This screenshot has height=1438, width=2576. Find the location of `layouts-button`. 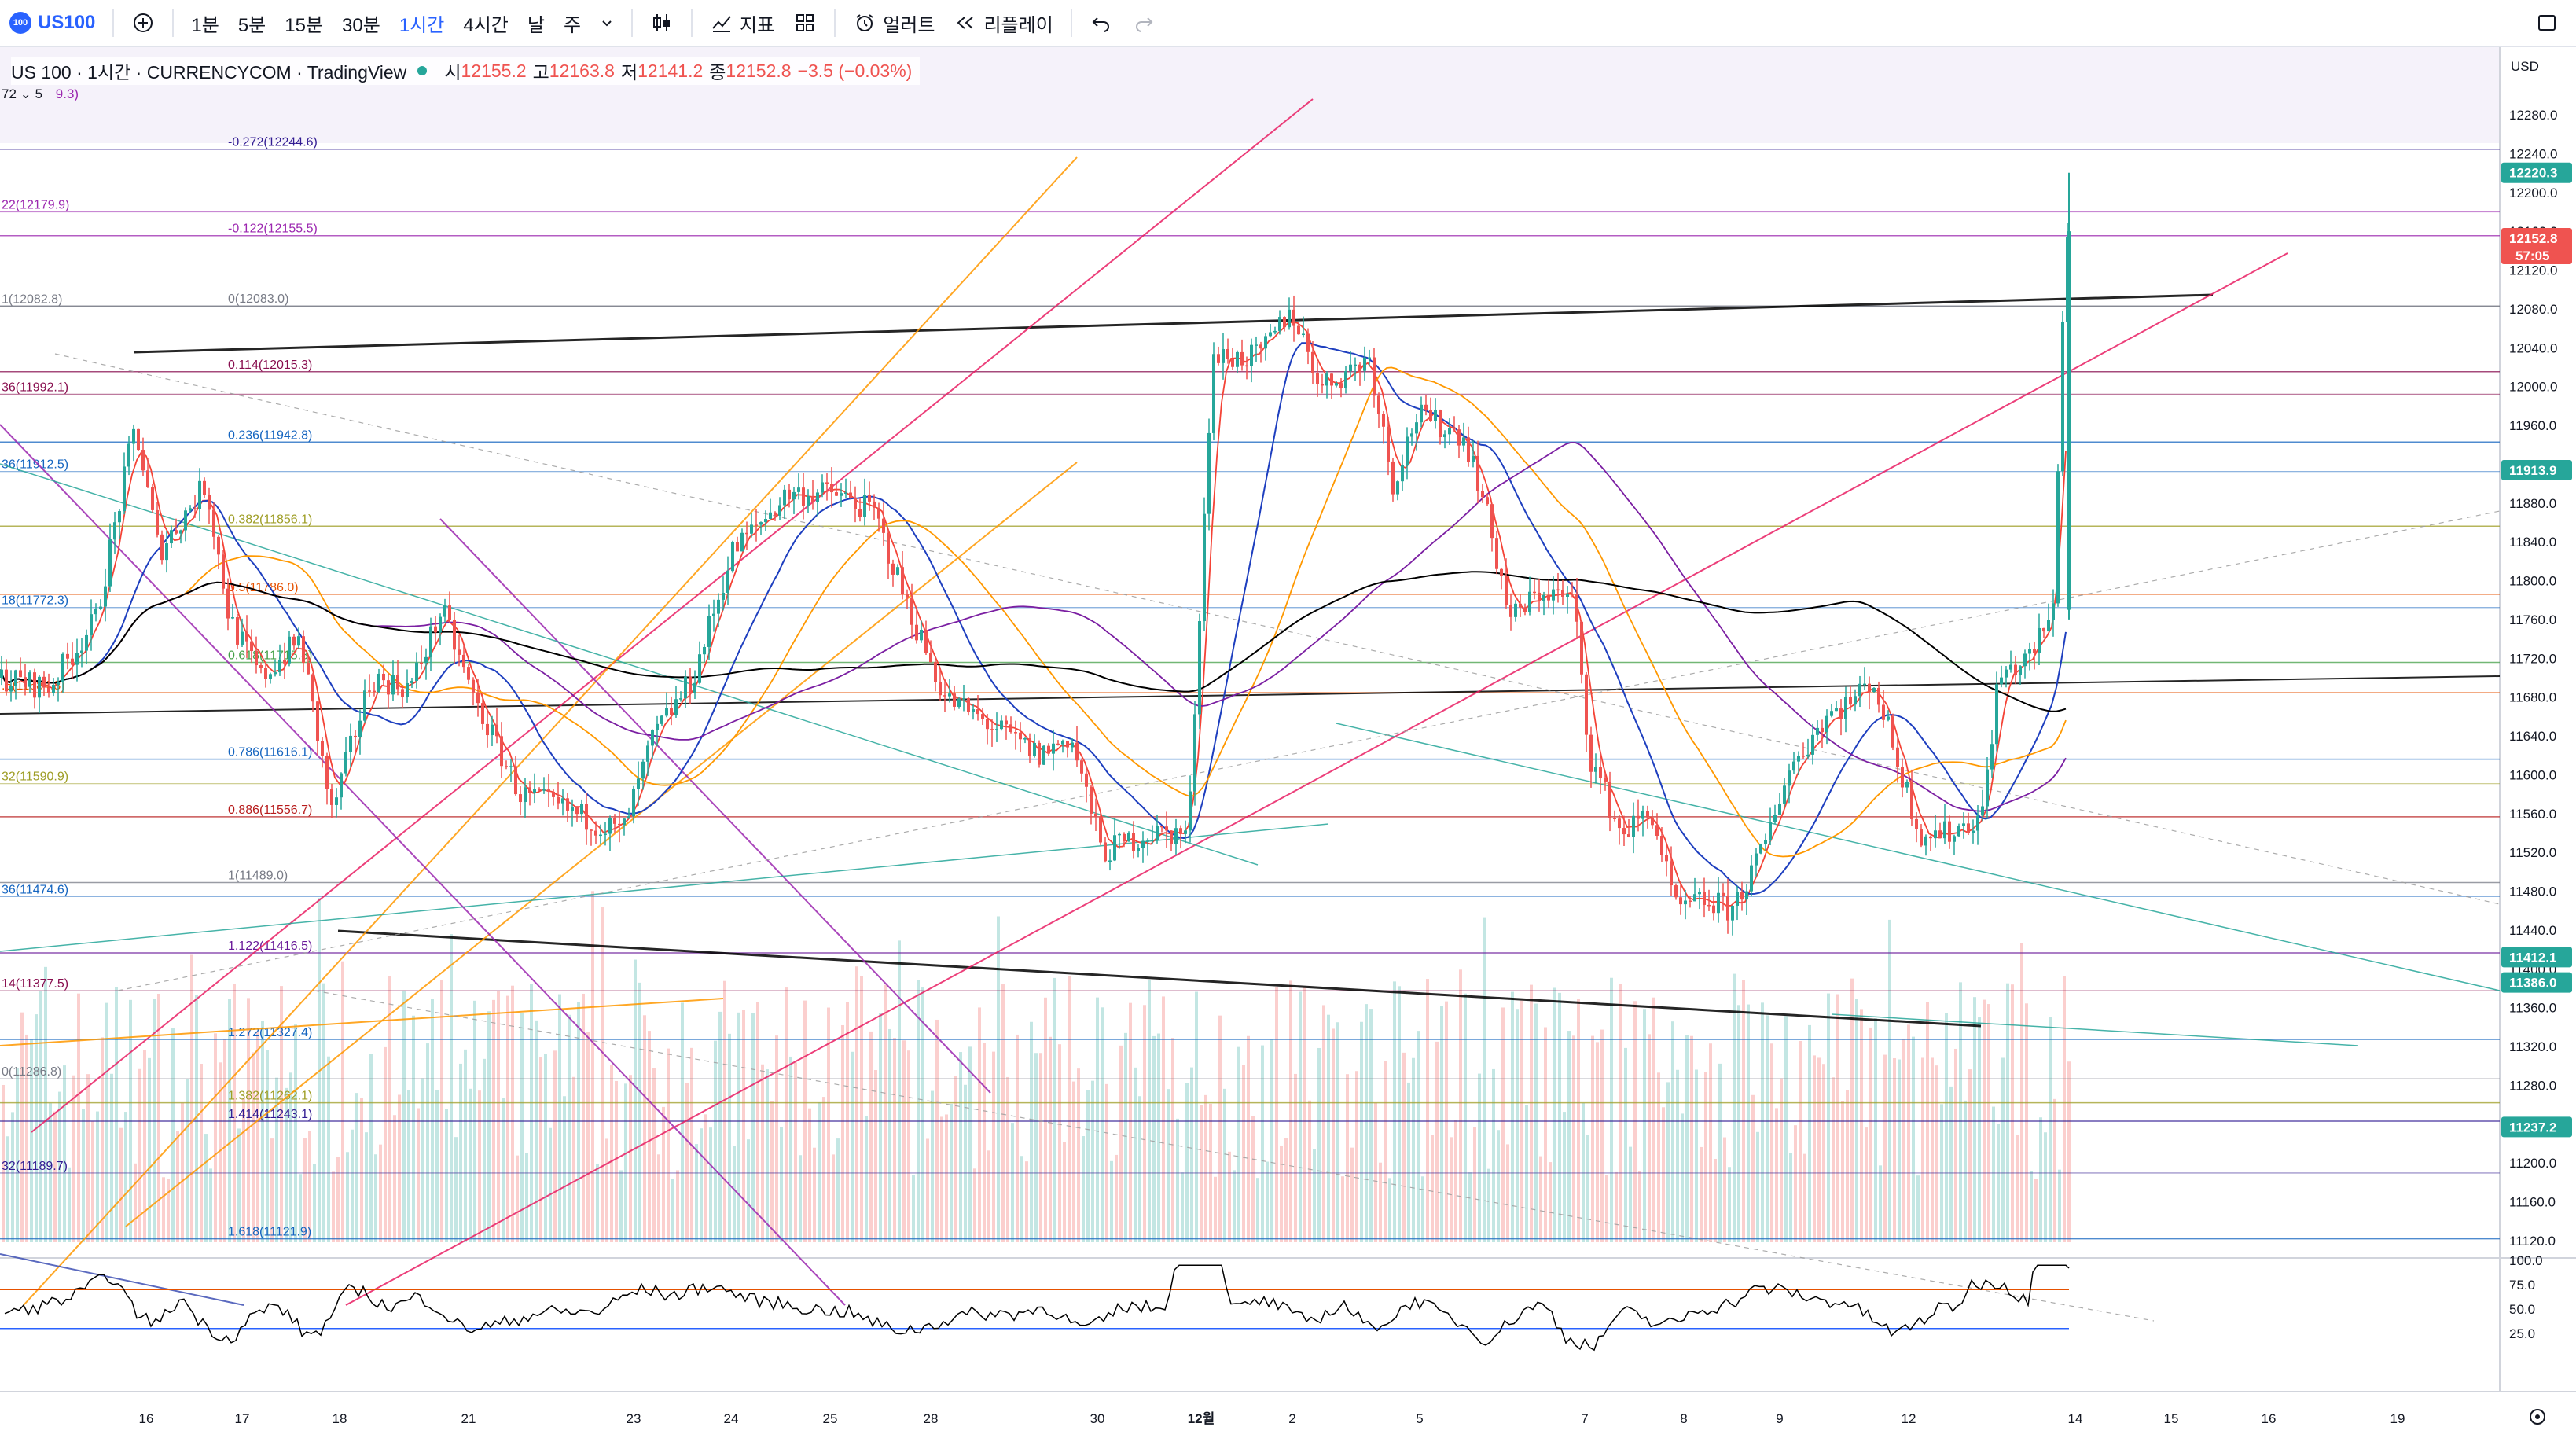

layouts-button is located at coordinates (805, 23).